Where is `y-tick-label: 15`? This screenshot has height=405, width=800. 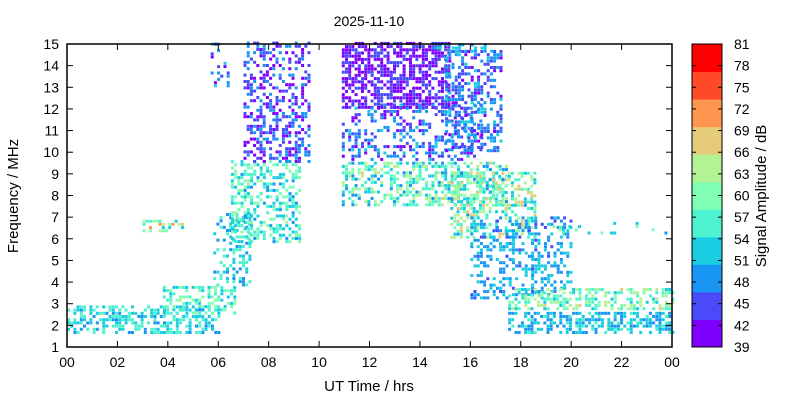
y-tick-label: 15 is located at coordinates (51, 44).